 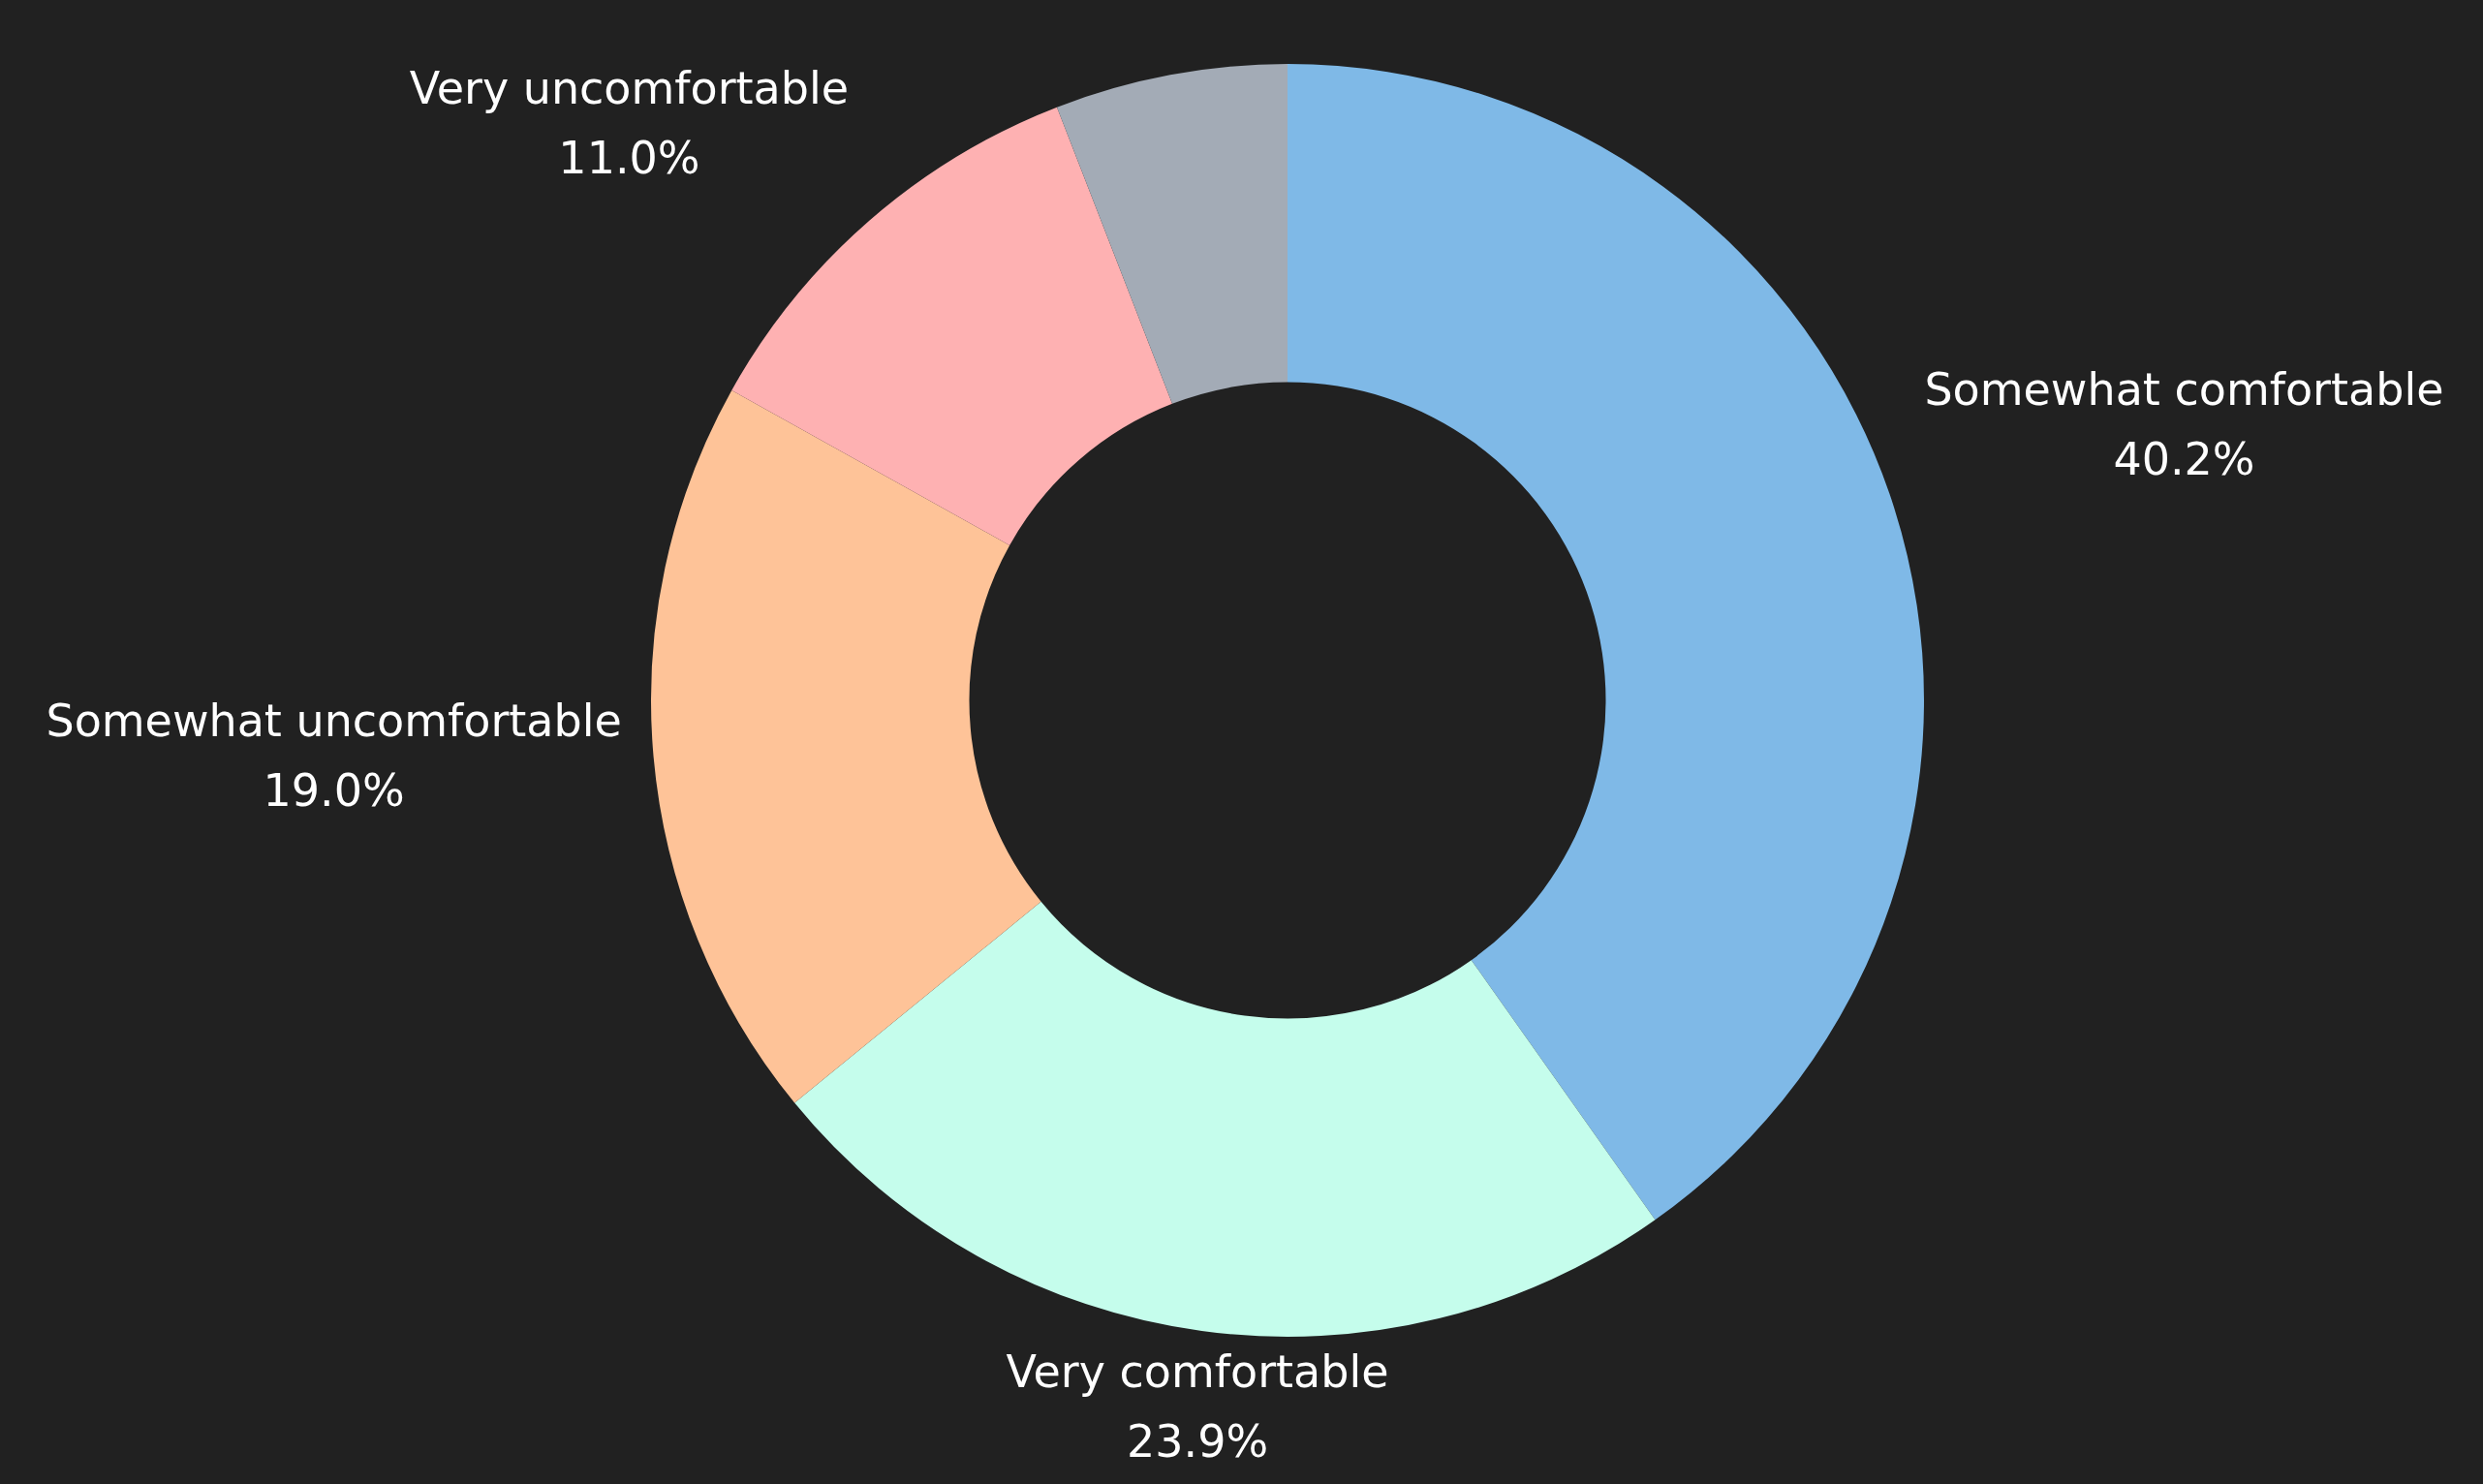 I want to click on data-label: 40.2%, so click(x=2184, y=458).